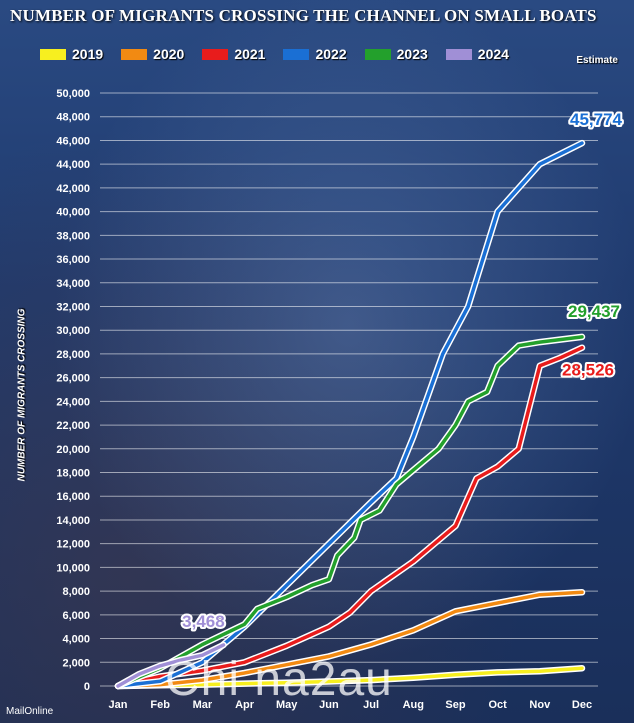 This screenshot has width=634, height=723. What do you see at coordinates (287, 705) in the screenshot?
I see `x-tick-label: May` at bounding box center [287, 705].